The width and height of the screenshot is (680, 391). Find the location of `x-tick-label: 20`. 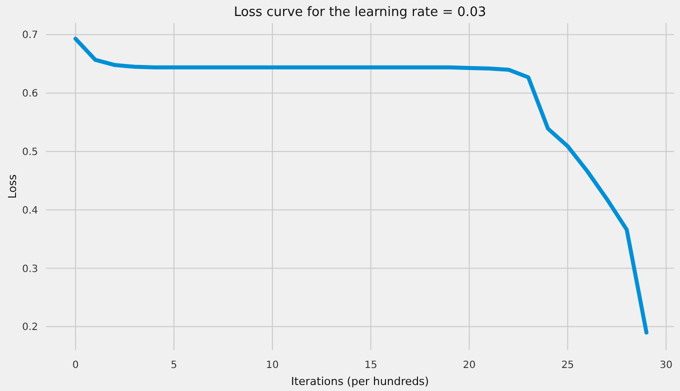

x-tick-label: 20 is located at coordinates (469, 365).